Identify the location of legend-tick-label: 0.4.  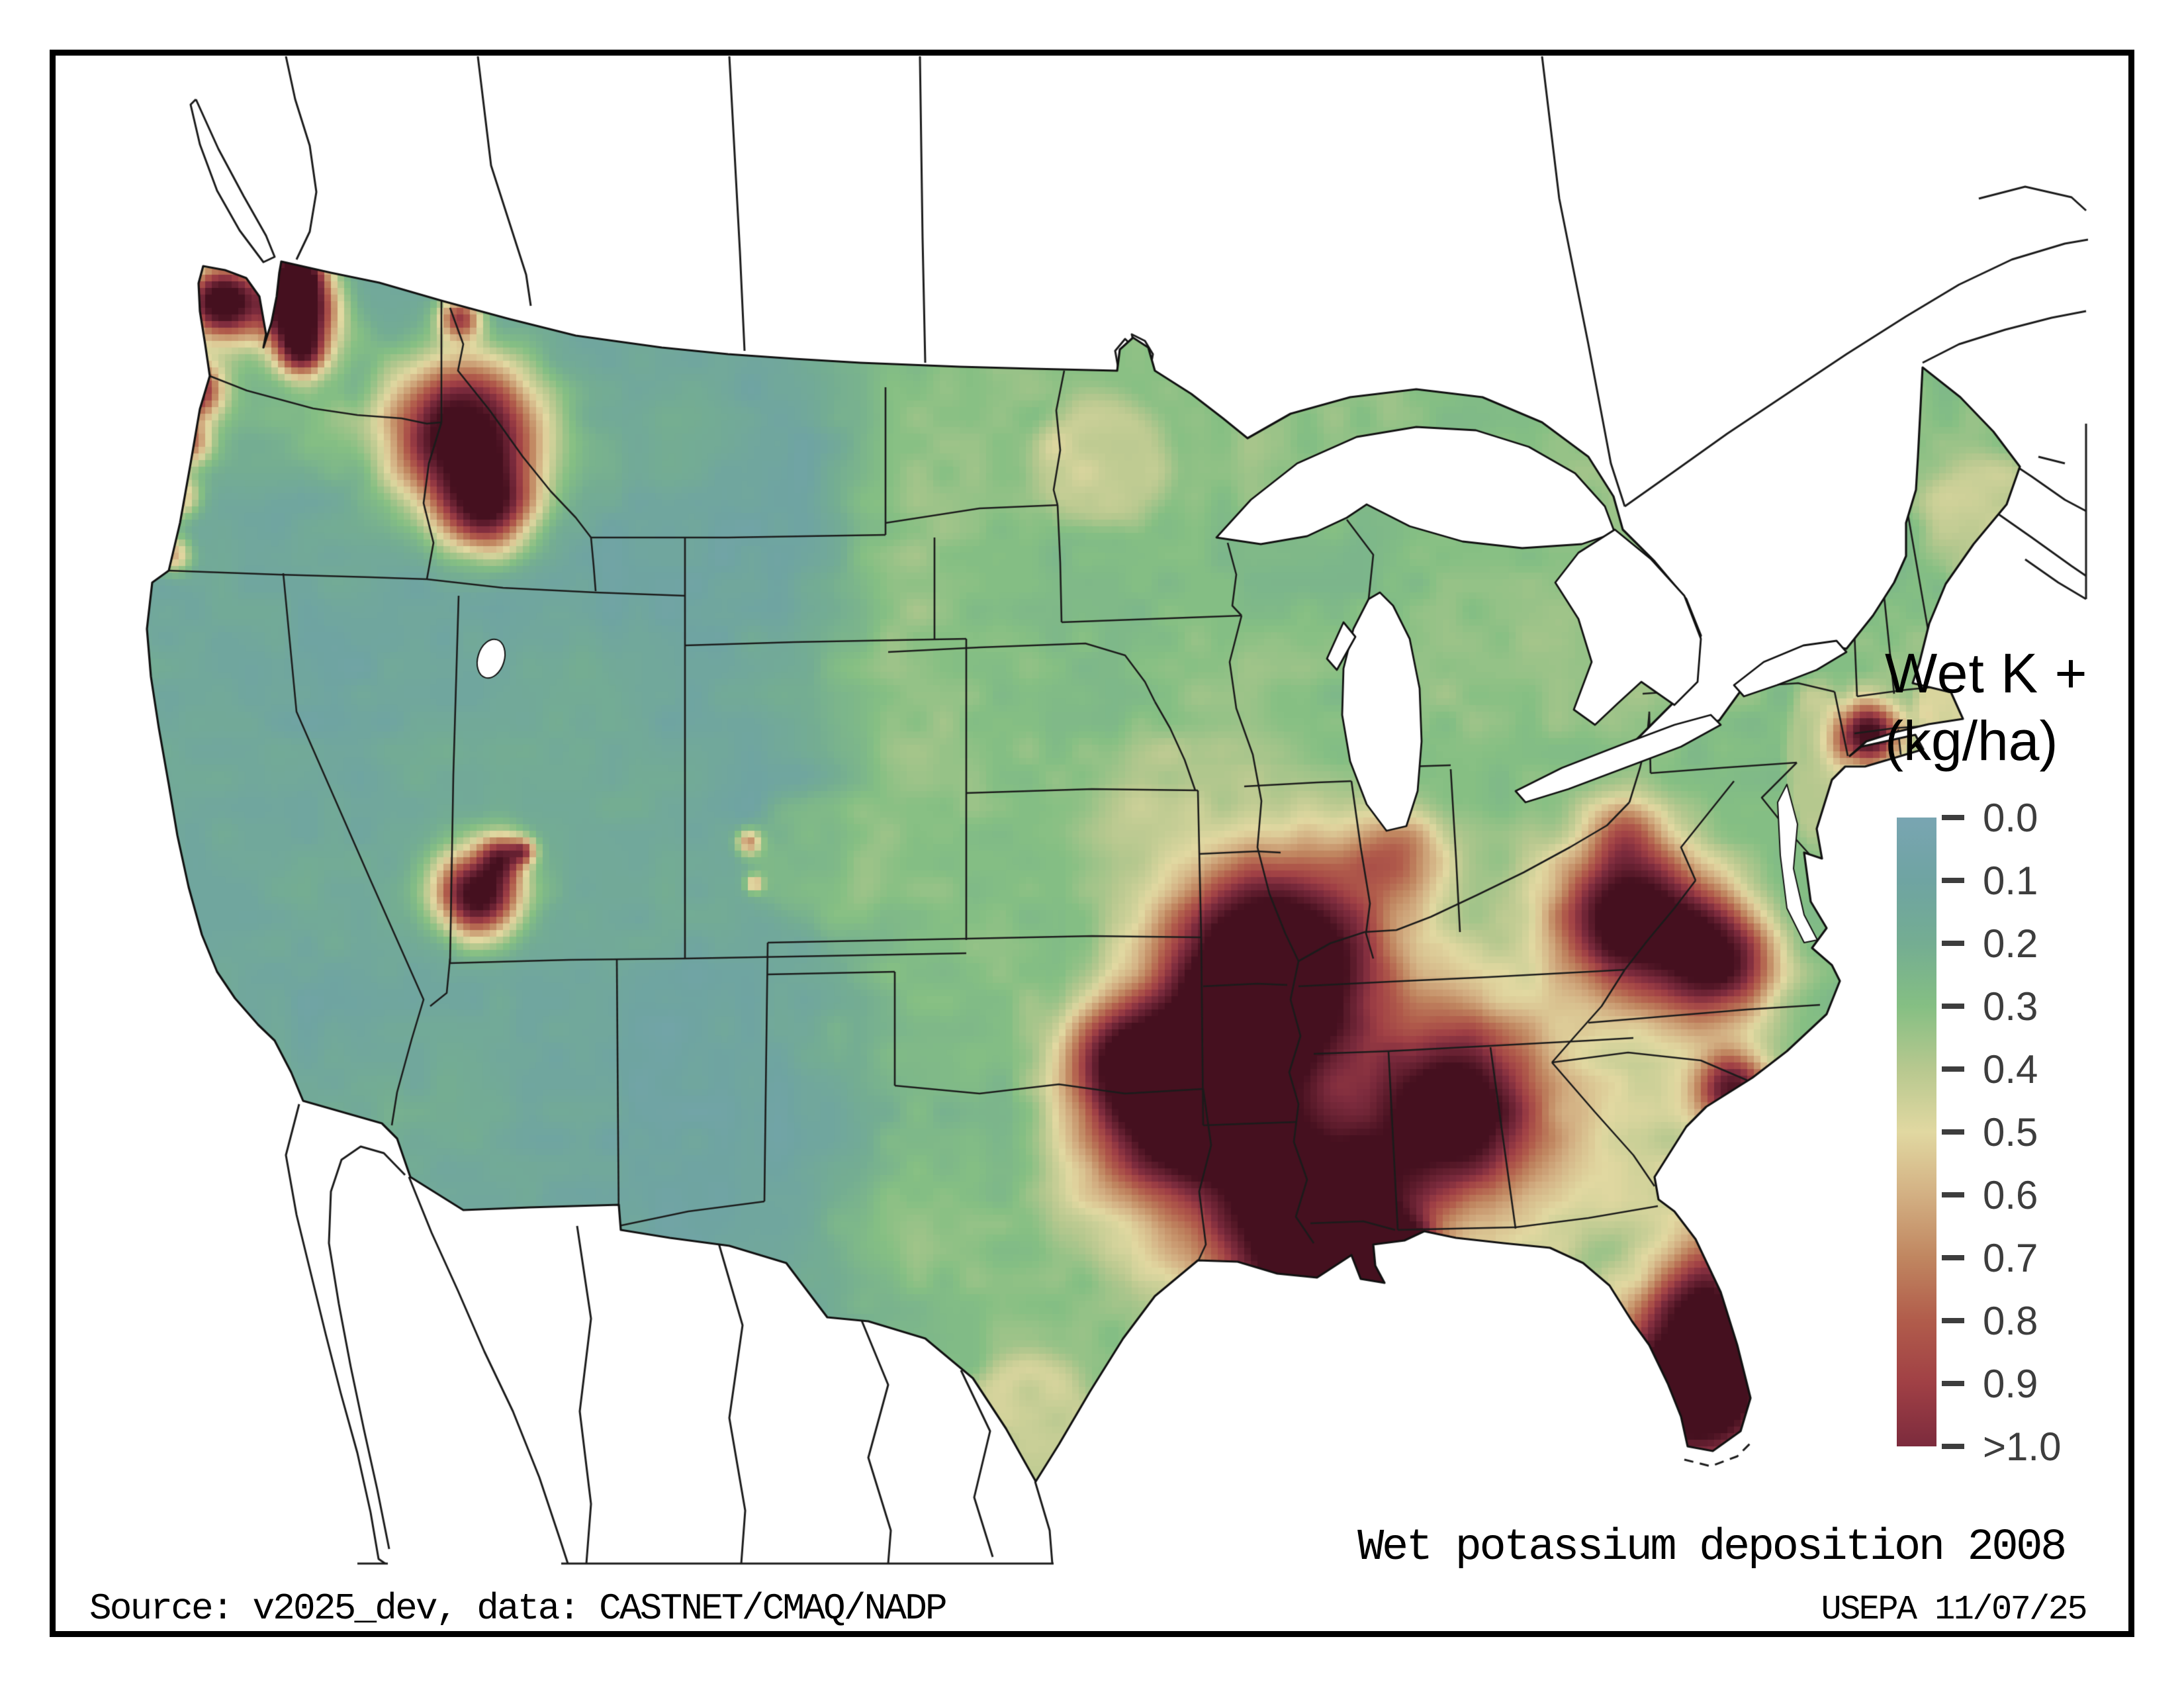
(2011, 1069).